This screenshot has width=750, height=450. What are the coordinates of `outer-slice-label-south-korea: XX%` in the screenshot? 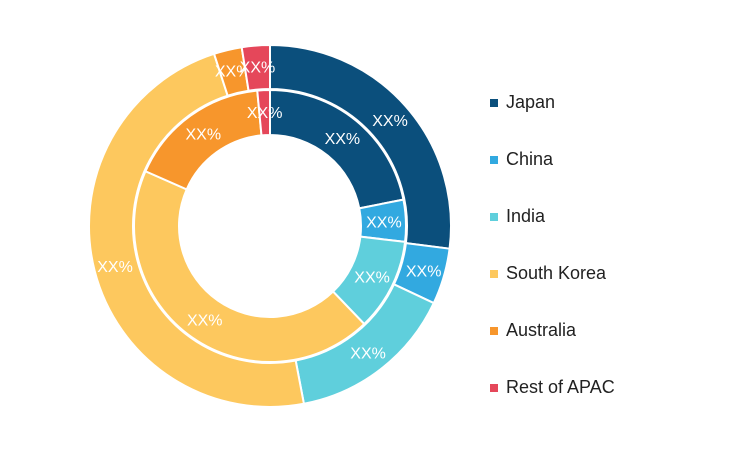 It's located at (115, 267).